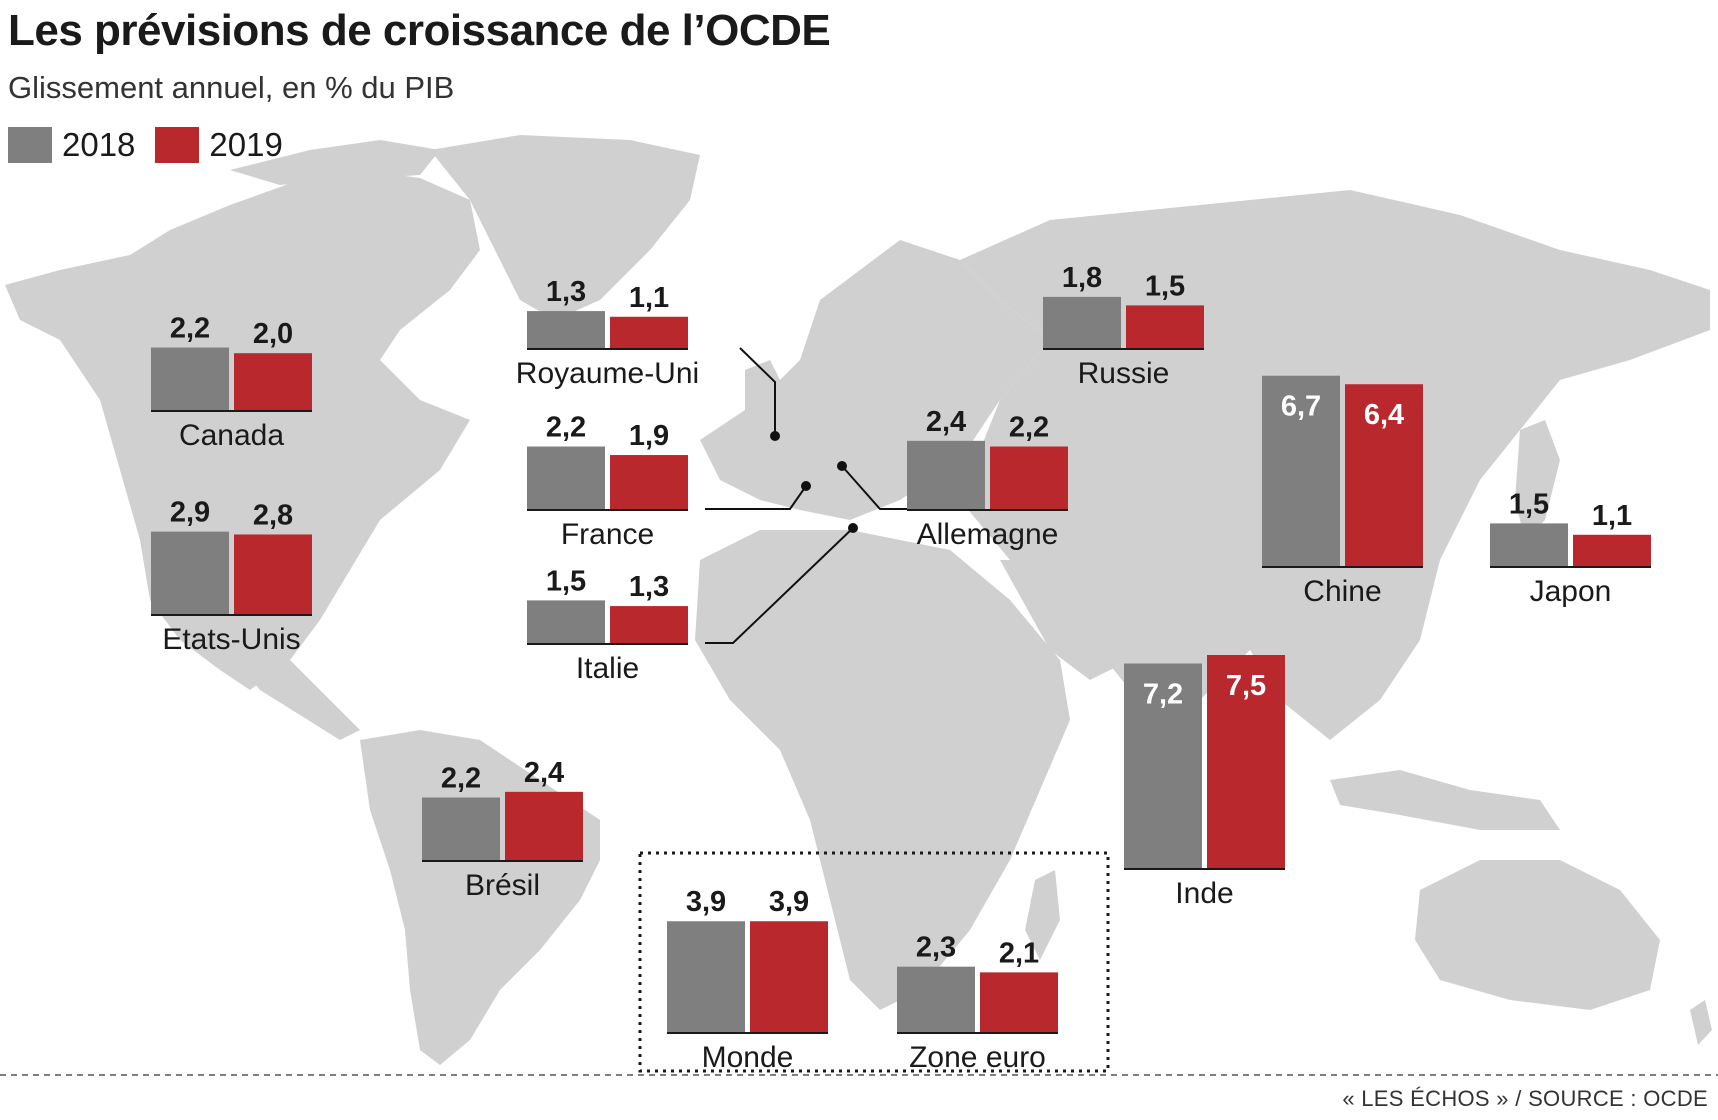 This screenshot has width=1718, height=1120. What do you see at coordinates (649, 436) in the screenshot?
I see `value-label-france-2019: 1,9` at bounding box center [649, 436].